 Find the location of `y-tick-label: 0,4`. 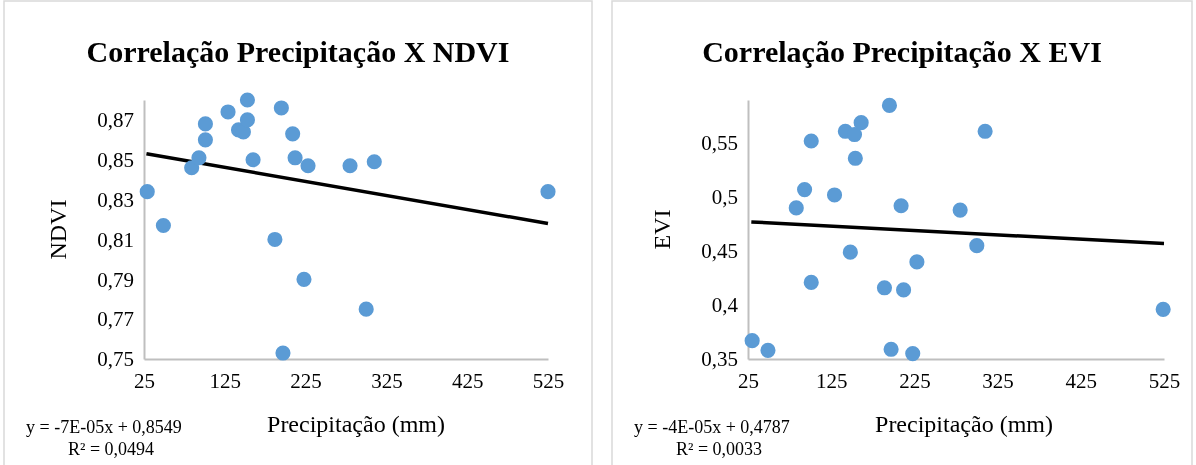

y-tick-label: 0,4 is located at coordinates (725, 305).